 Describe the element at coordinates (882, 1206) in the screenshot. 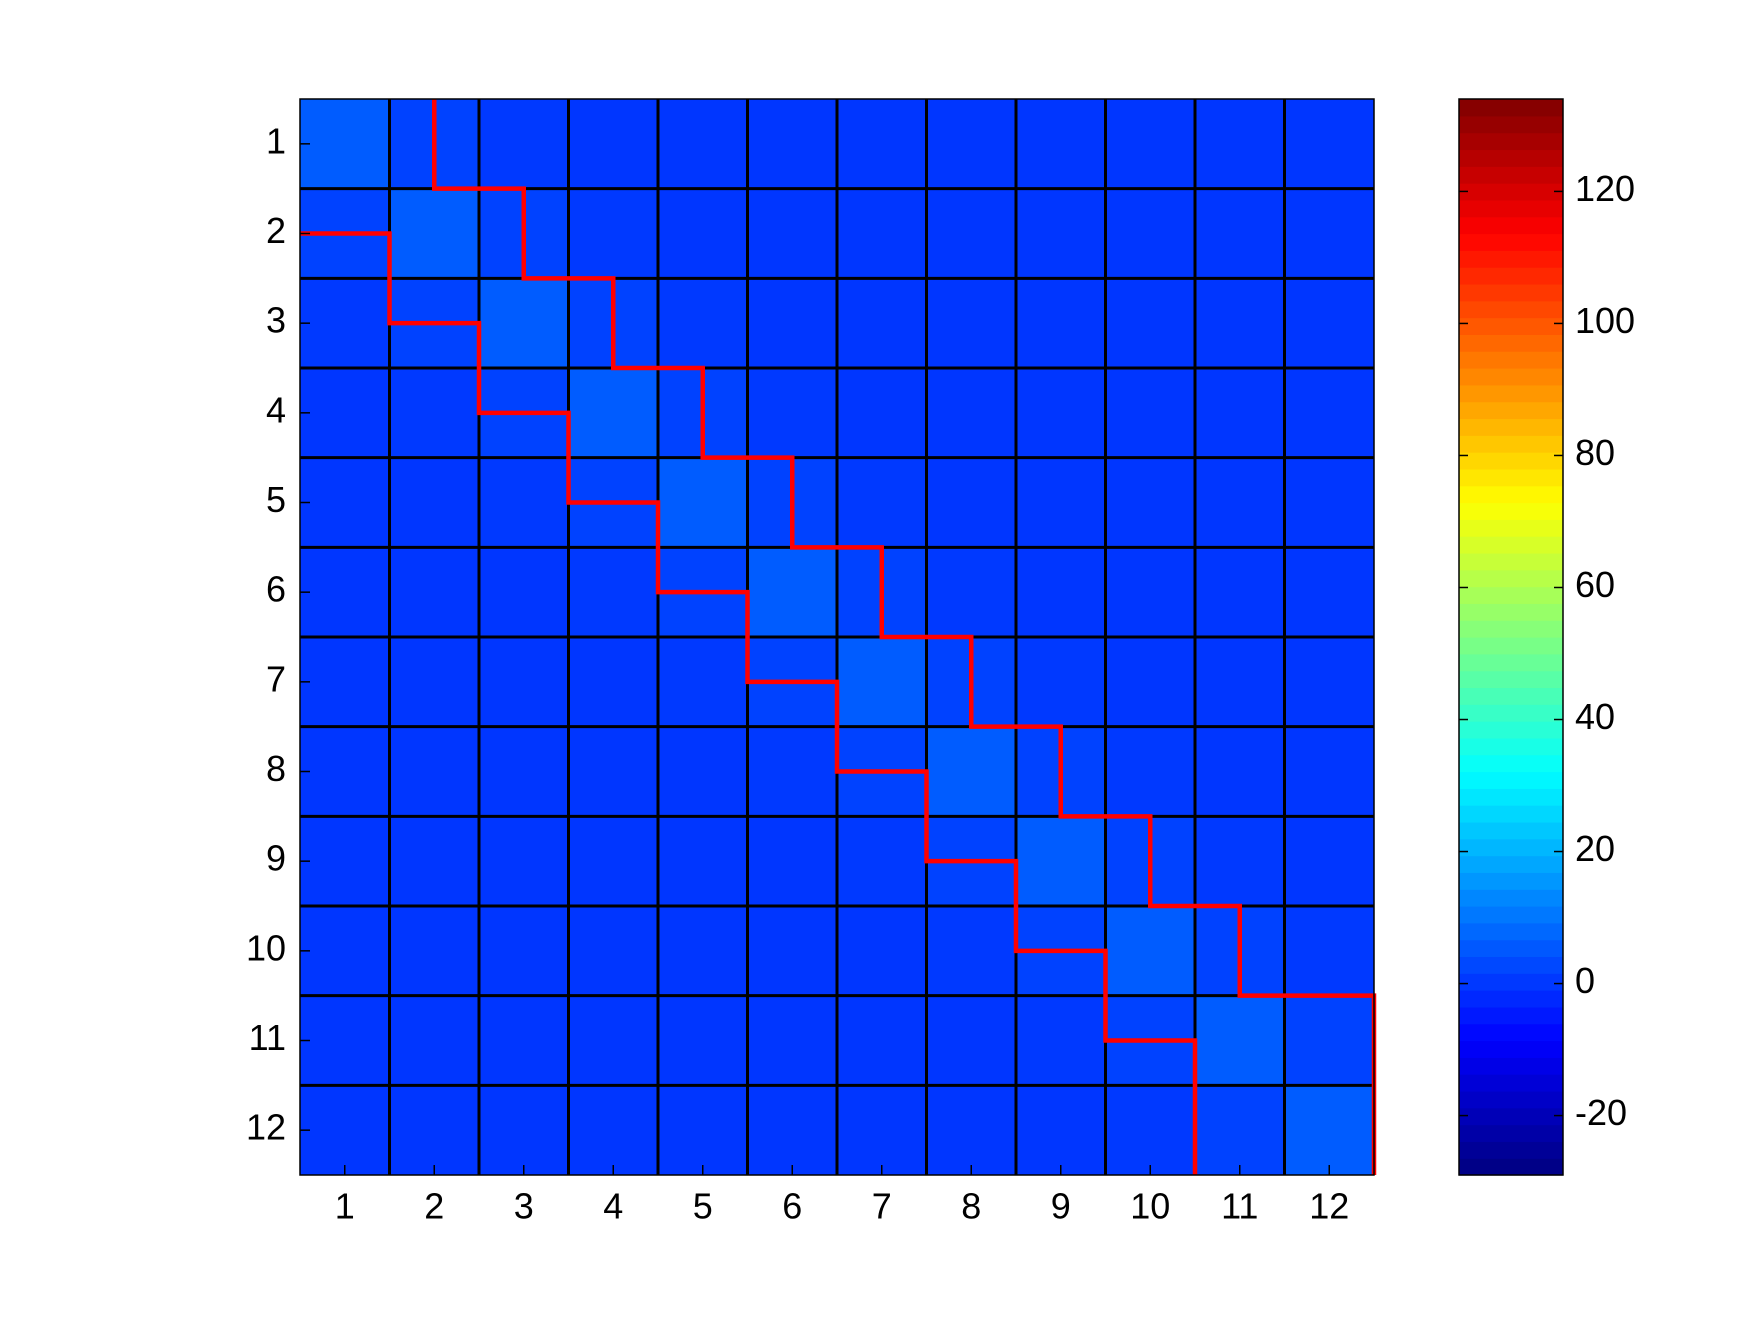

I see `x-tick-label: 7` at that location.